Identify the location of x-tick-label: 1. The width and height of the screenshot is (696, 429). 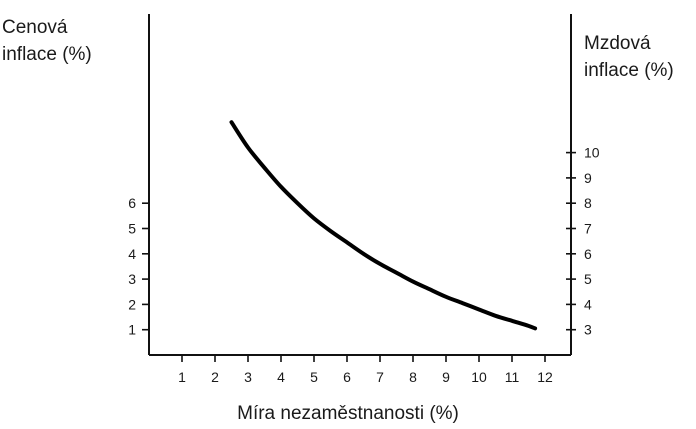
(182, 377).